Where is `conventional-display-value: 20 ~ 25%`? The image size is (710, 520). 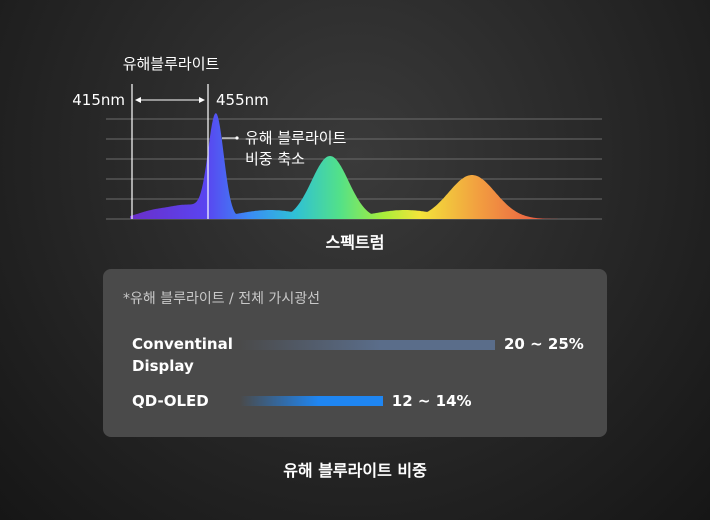 conventional-display-value: 20 ~ 25% is located at coordinates (544, 344).